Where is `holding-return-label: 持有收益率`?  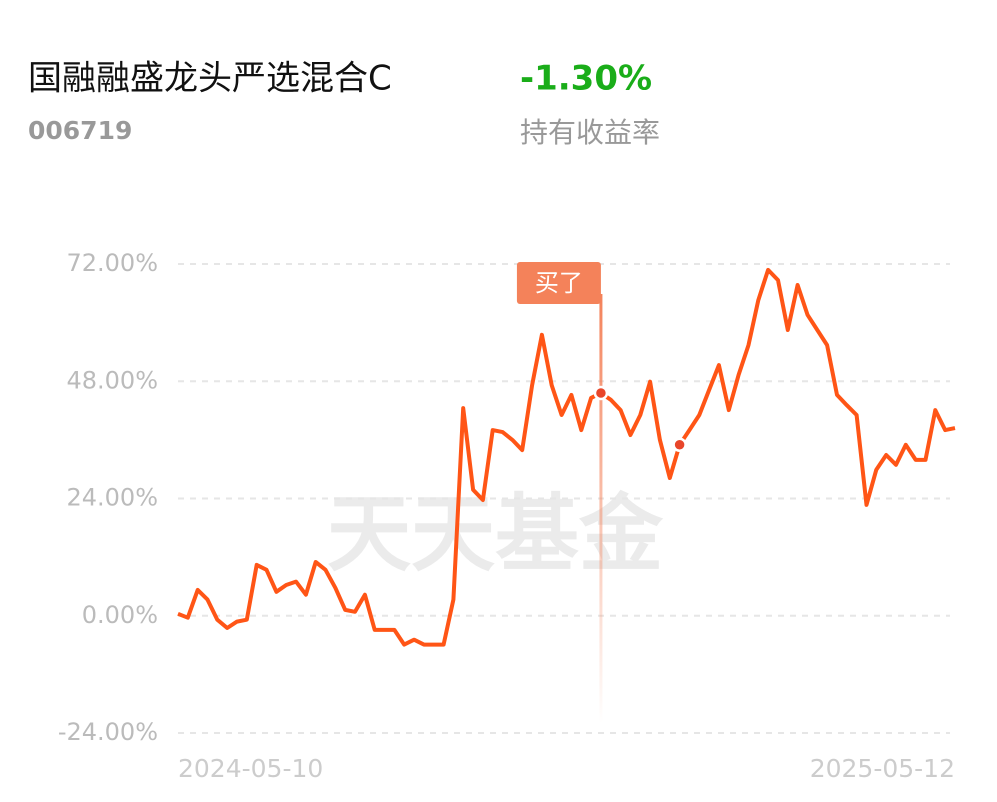 holding-return-label: 持有收益率 is located at coordinates (590, 132).